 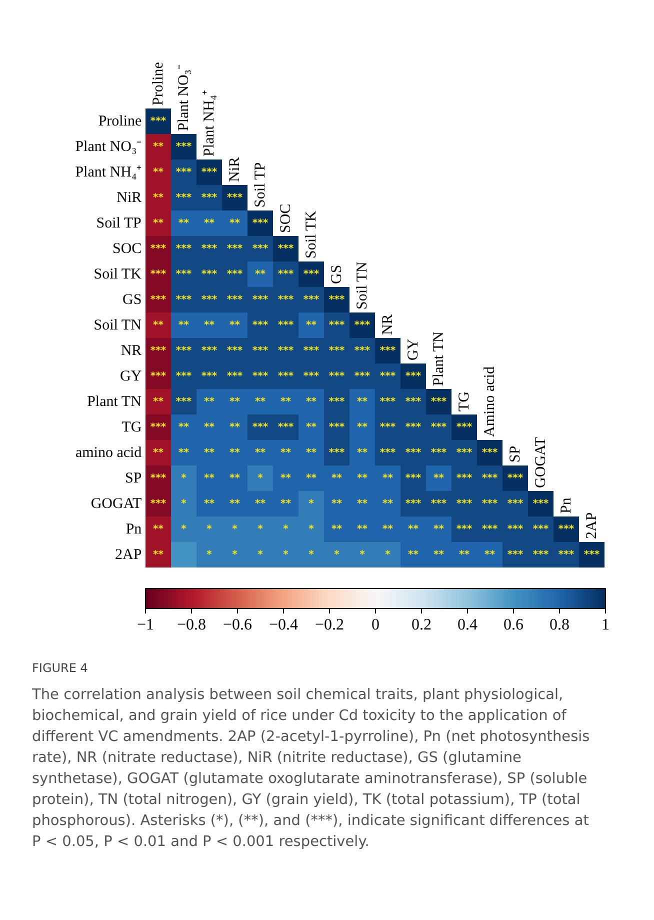 I want to click on y-tick-label: Pn, so click(x=134, y=529).